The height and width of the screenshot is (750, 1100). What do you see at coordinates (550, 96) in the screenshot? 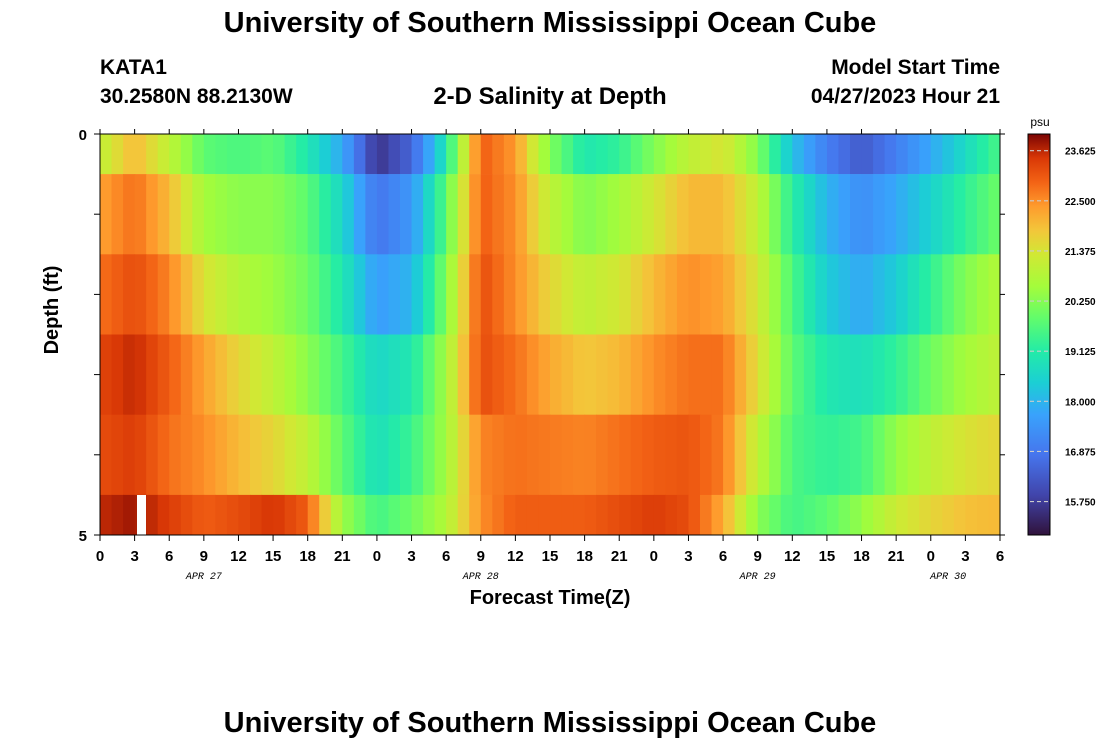
I see `chart-subtitle: 2-D Salinity at Depth` at bounding box center [550, 96].